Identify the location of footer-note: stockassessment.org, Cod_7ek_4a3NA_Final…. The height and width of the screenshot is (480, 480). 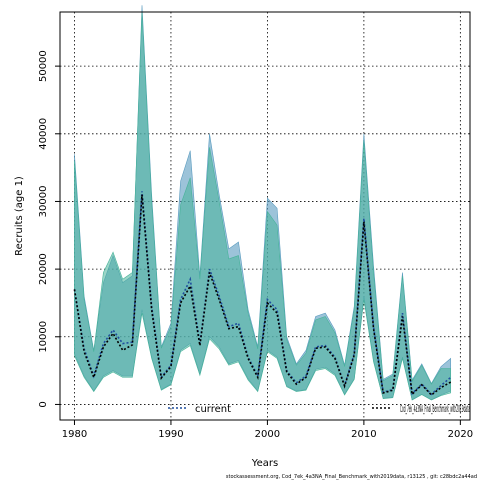
(351, 477).